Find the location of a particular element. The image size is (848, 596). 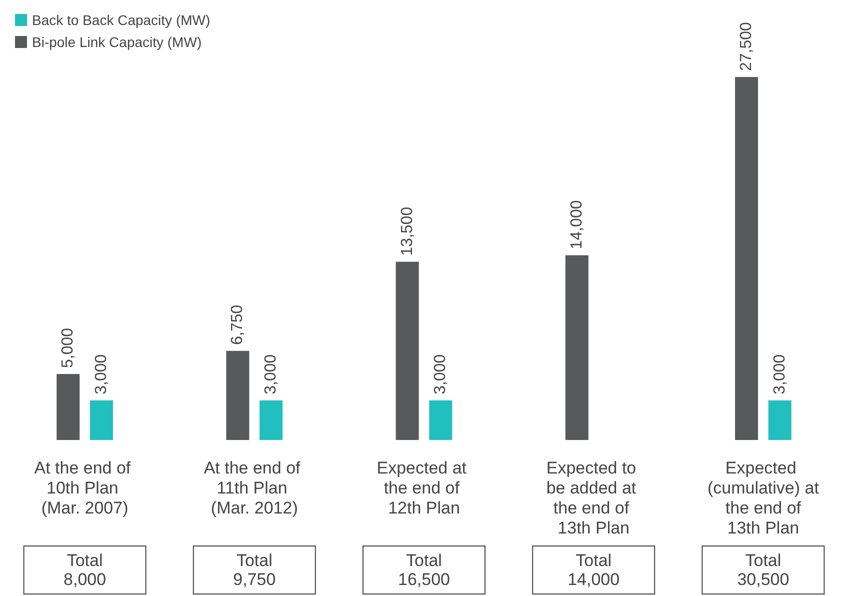

x-tick-label: Expected at the end of 12th Plan is located at coordinates (424, 488).